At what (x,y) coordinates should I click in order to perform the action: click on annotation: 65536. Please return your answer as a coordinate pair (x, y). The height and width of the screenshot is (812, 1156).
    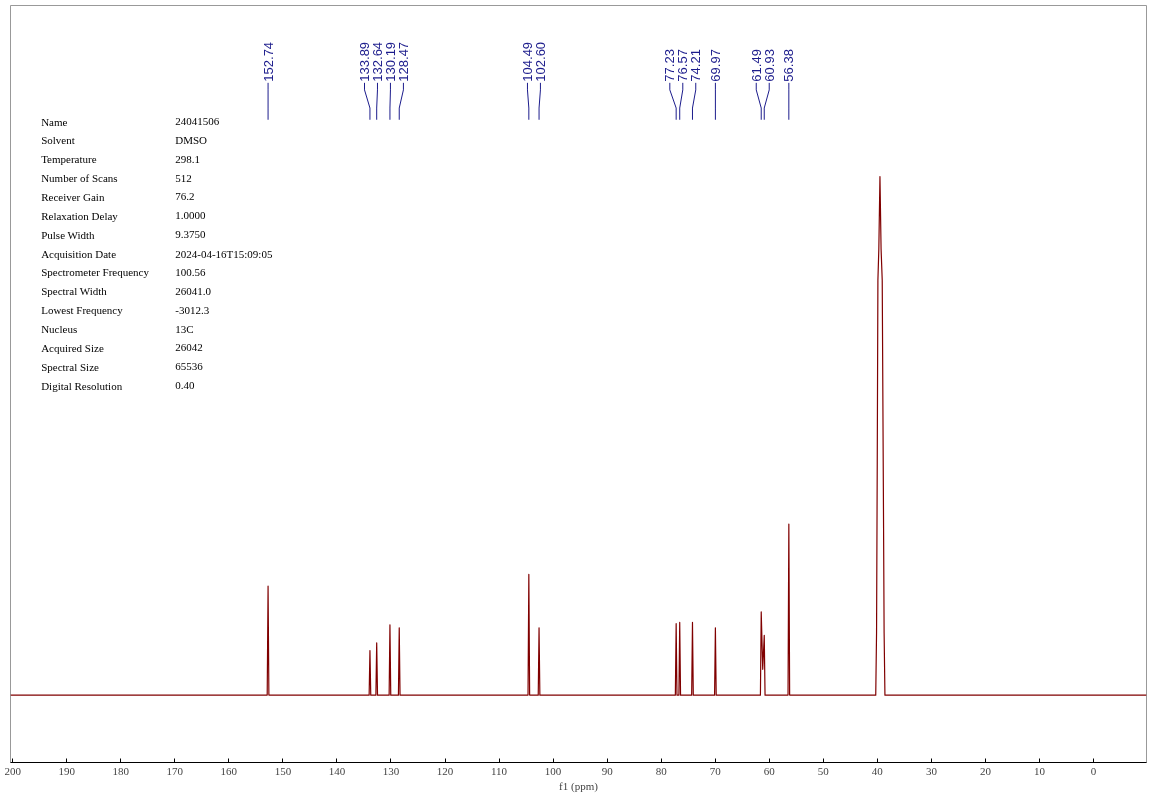
    Looking at the image, I should click on (189, 366).